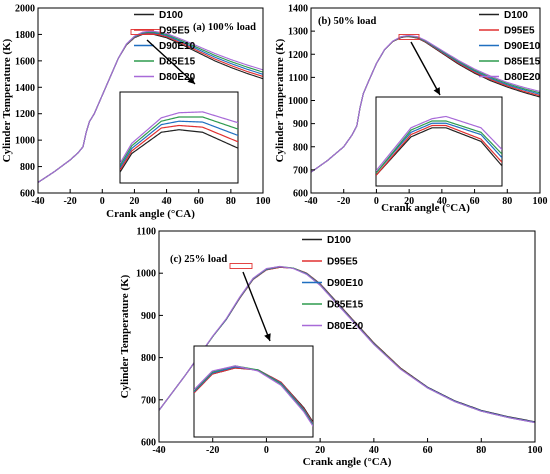 This screenshot has width=550, height=474. Describe the element at coordinates (25, 61) in the screenshot. I see `y-tick-label: 1600` at that location.